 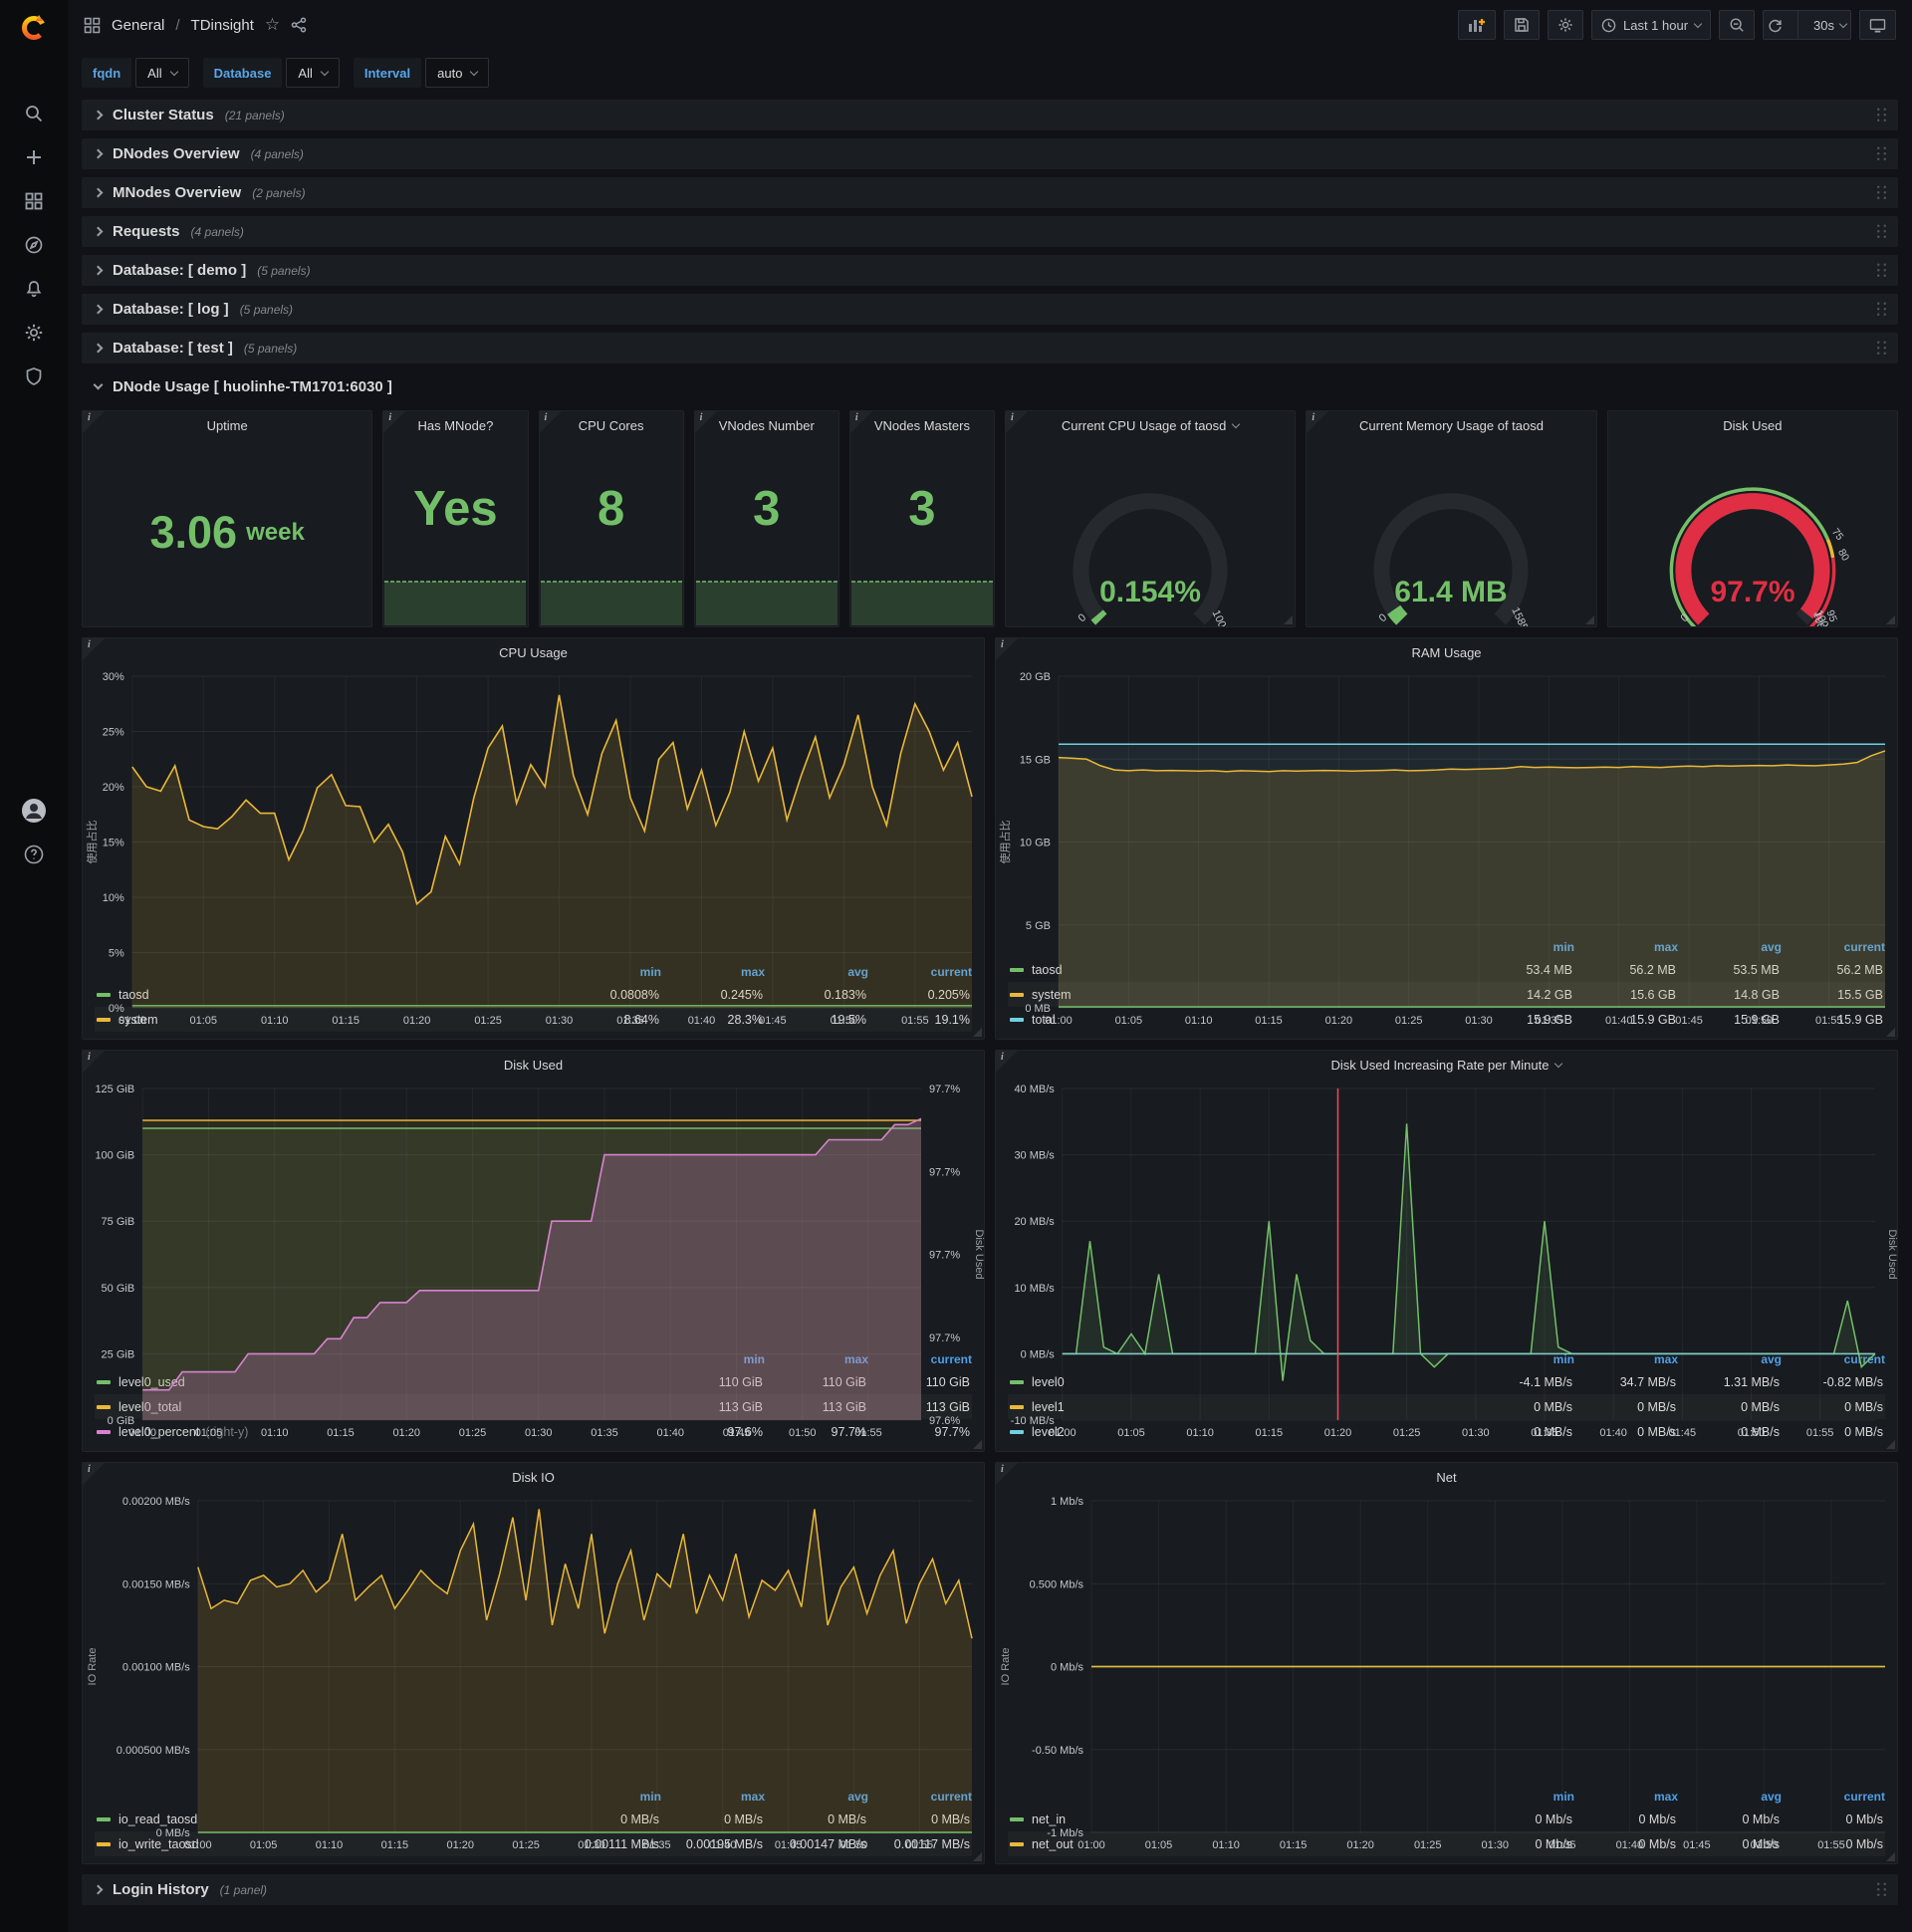 What do you see at coordinates (1446, 1819) in the screenshot?
I see `legend-row-net_in: net_in 0 Mb/s 0 Mb/s 0 Mb/s 0 Mb/s` at bounding box center [1446, 1819].